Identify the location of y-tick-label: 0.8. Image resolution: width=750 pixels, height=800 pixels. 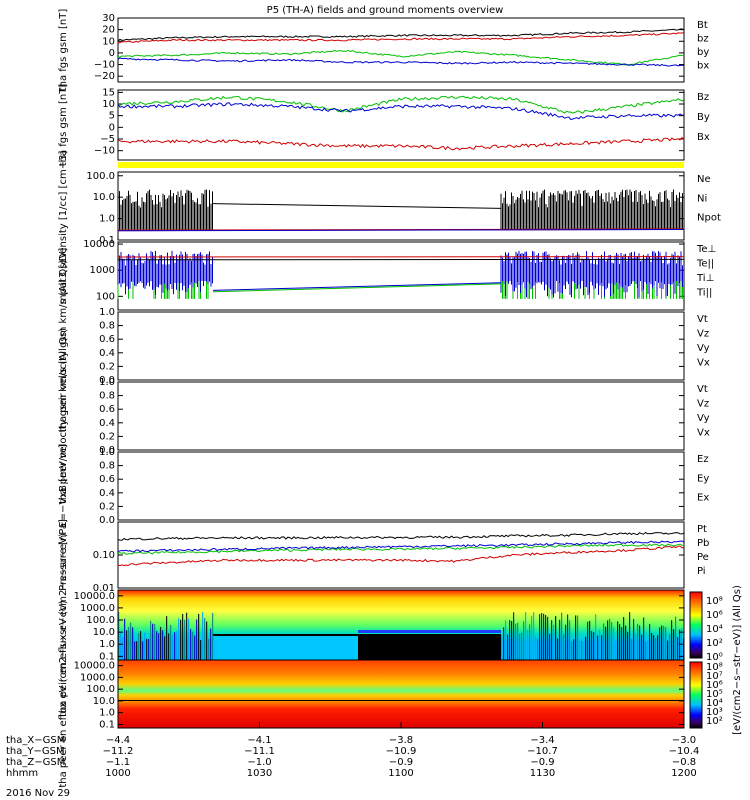
(107, 396).